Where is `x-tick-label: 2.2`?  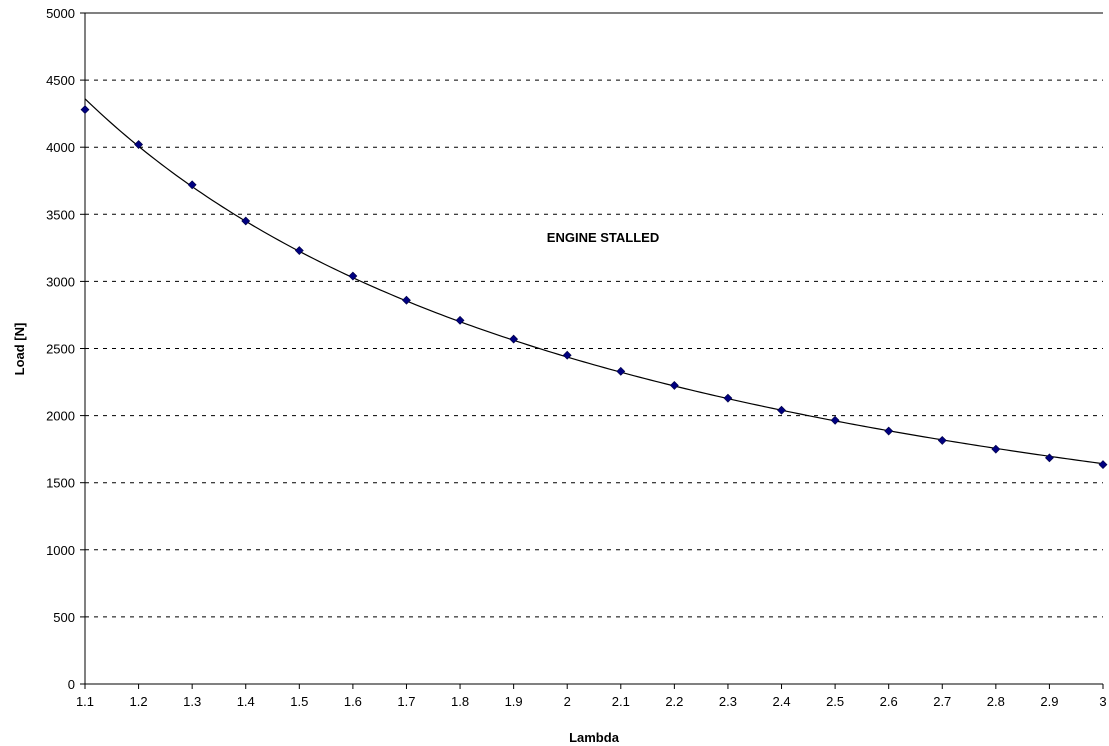 x-tick-label: 2.2 is located at coordinates (674, 701).